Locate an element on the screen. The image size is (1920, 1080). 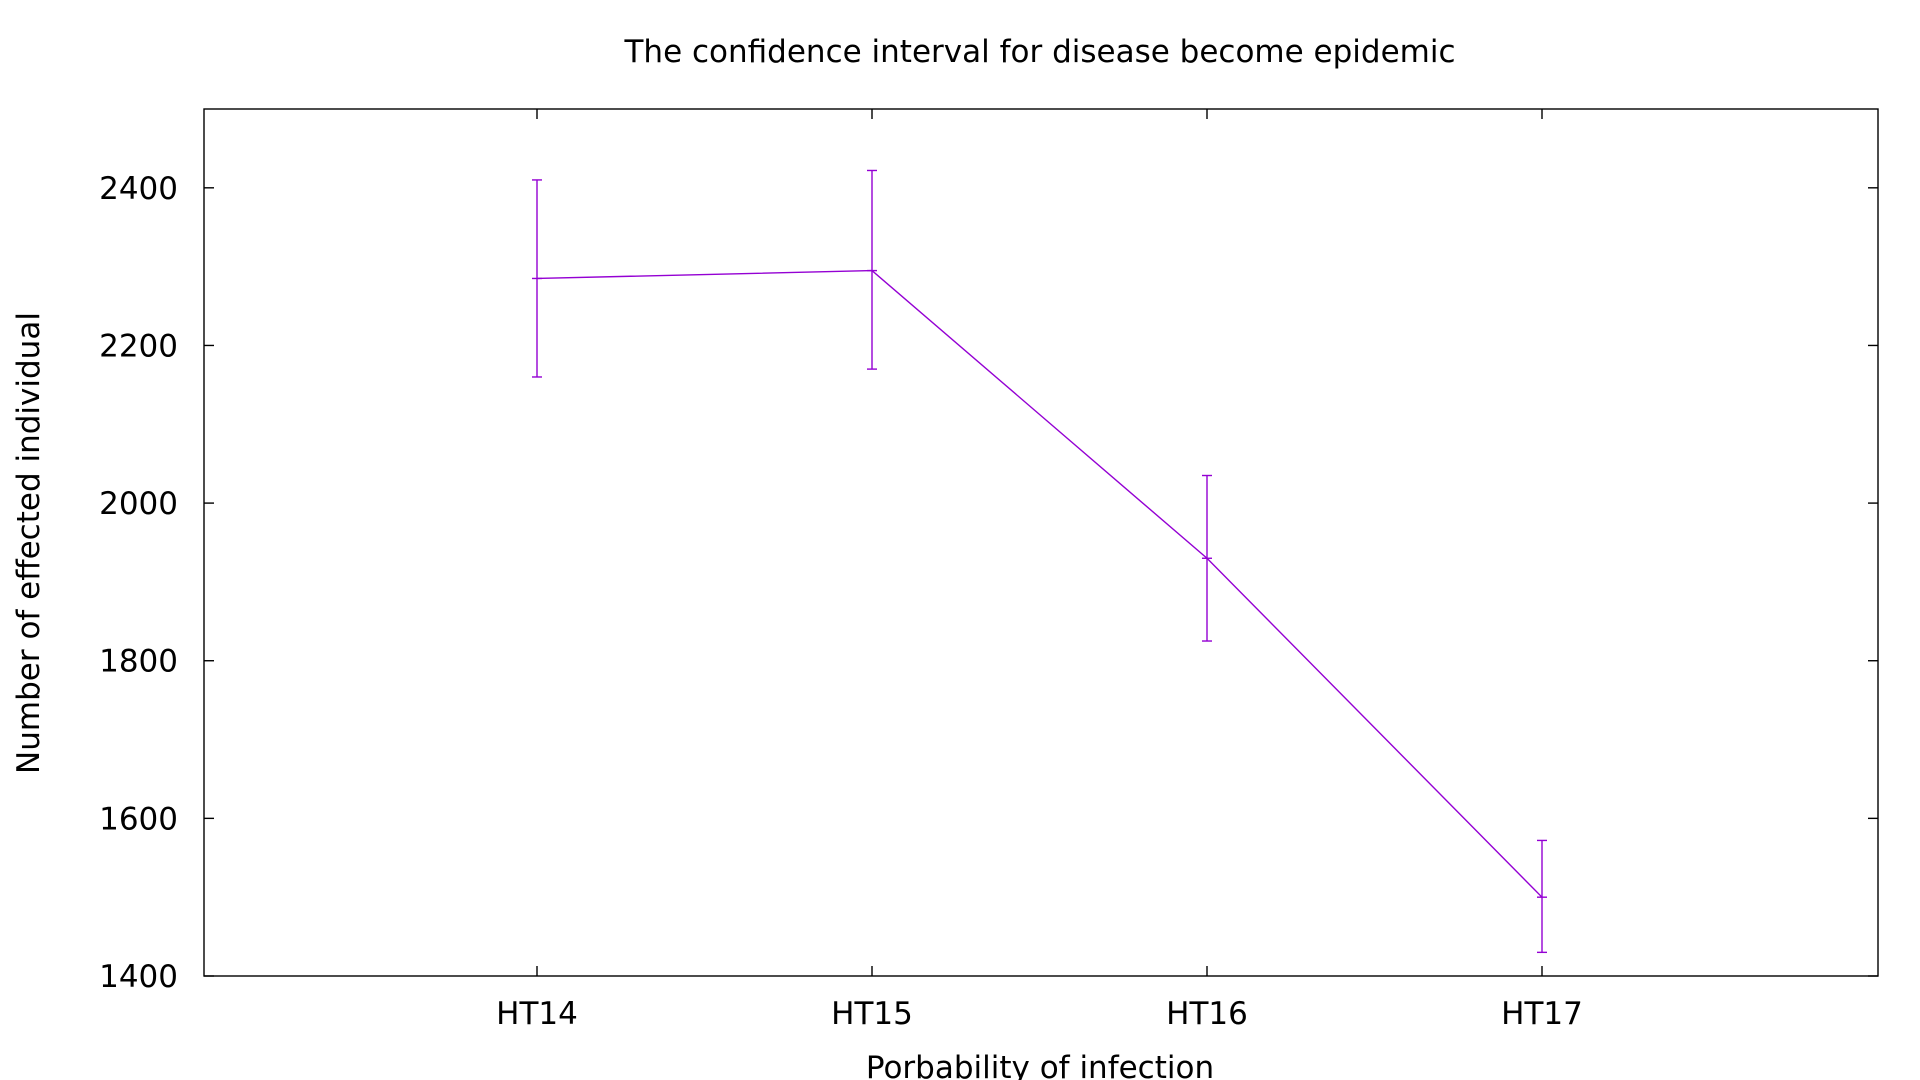
y-tick-label: 1400 is located at coordinates (138, 977).